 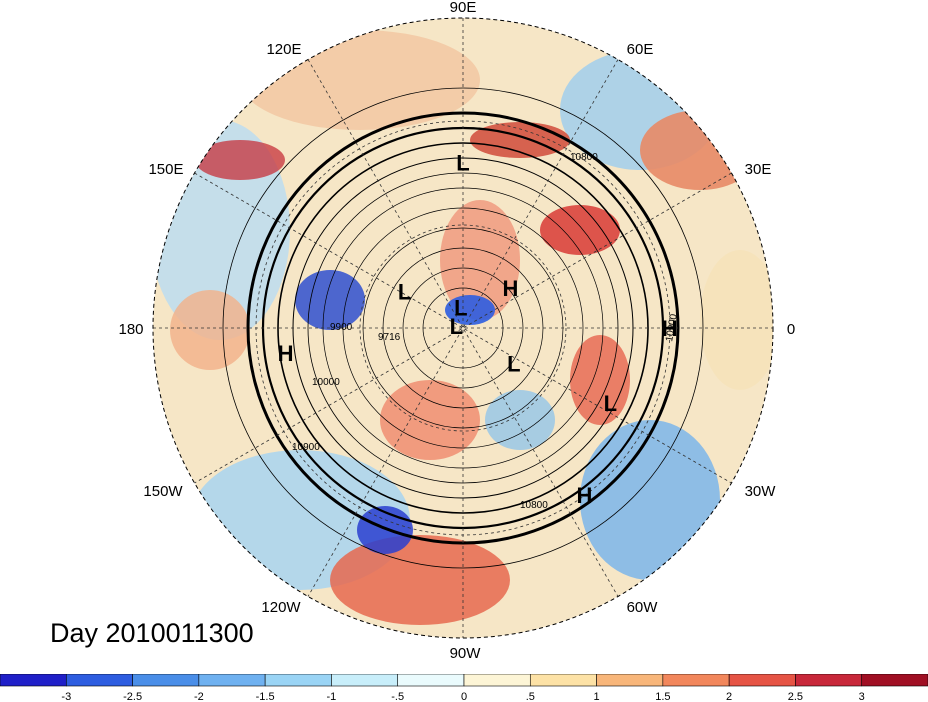 What do you see at coordinates (163, 491) in the screenshot?
I see `lon-label-150w: 150W` at bounding box center [163, 491].